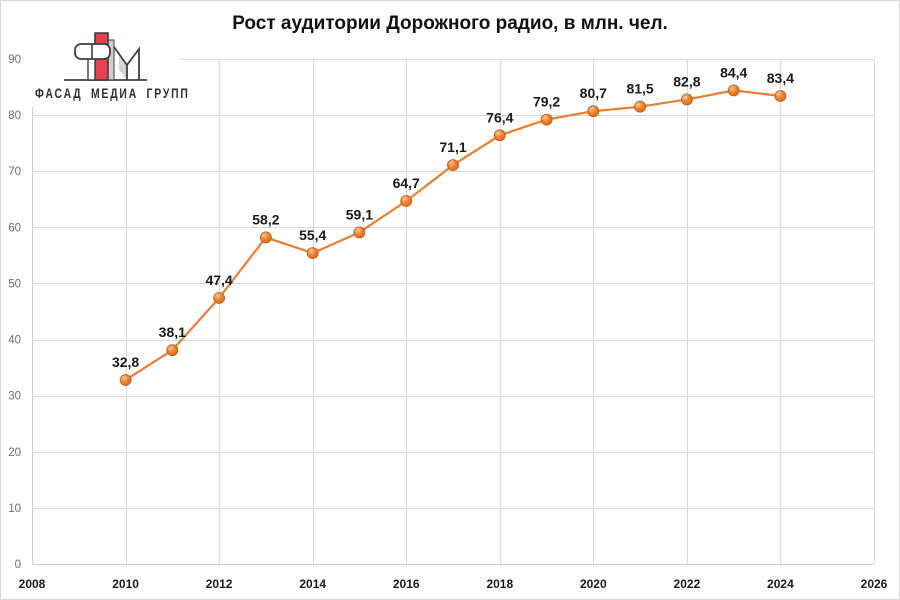  What do you see at coordinates (14, 341) in the screenshot?
I see `y-tick-label: 40` at bounding box center [14, 341].